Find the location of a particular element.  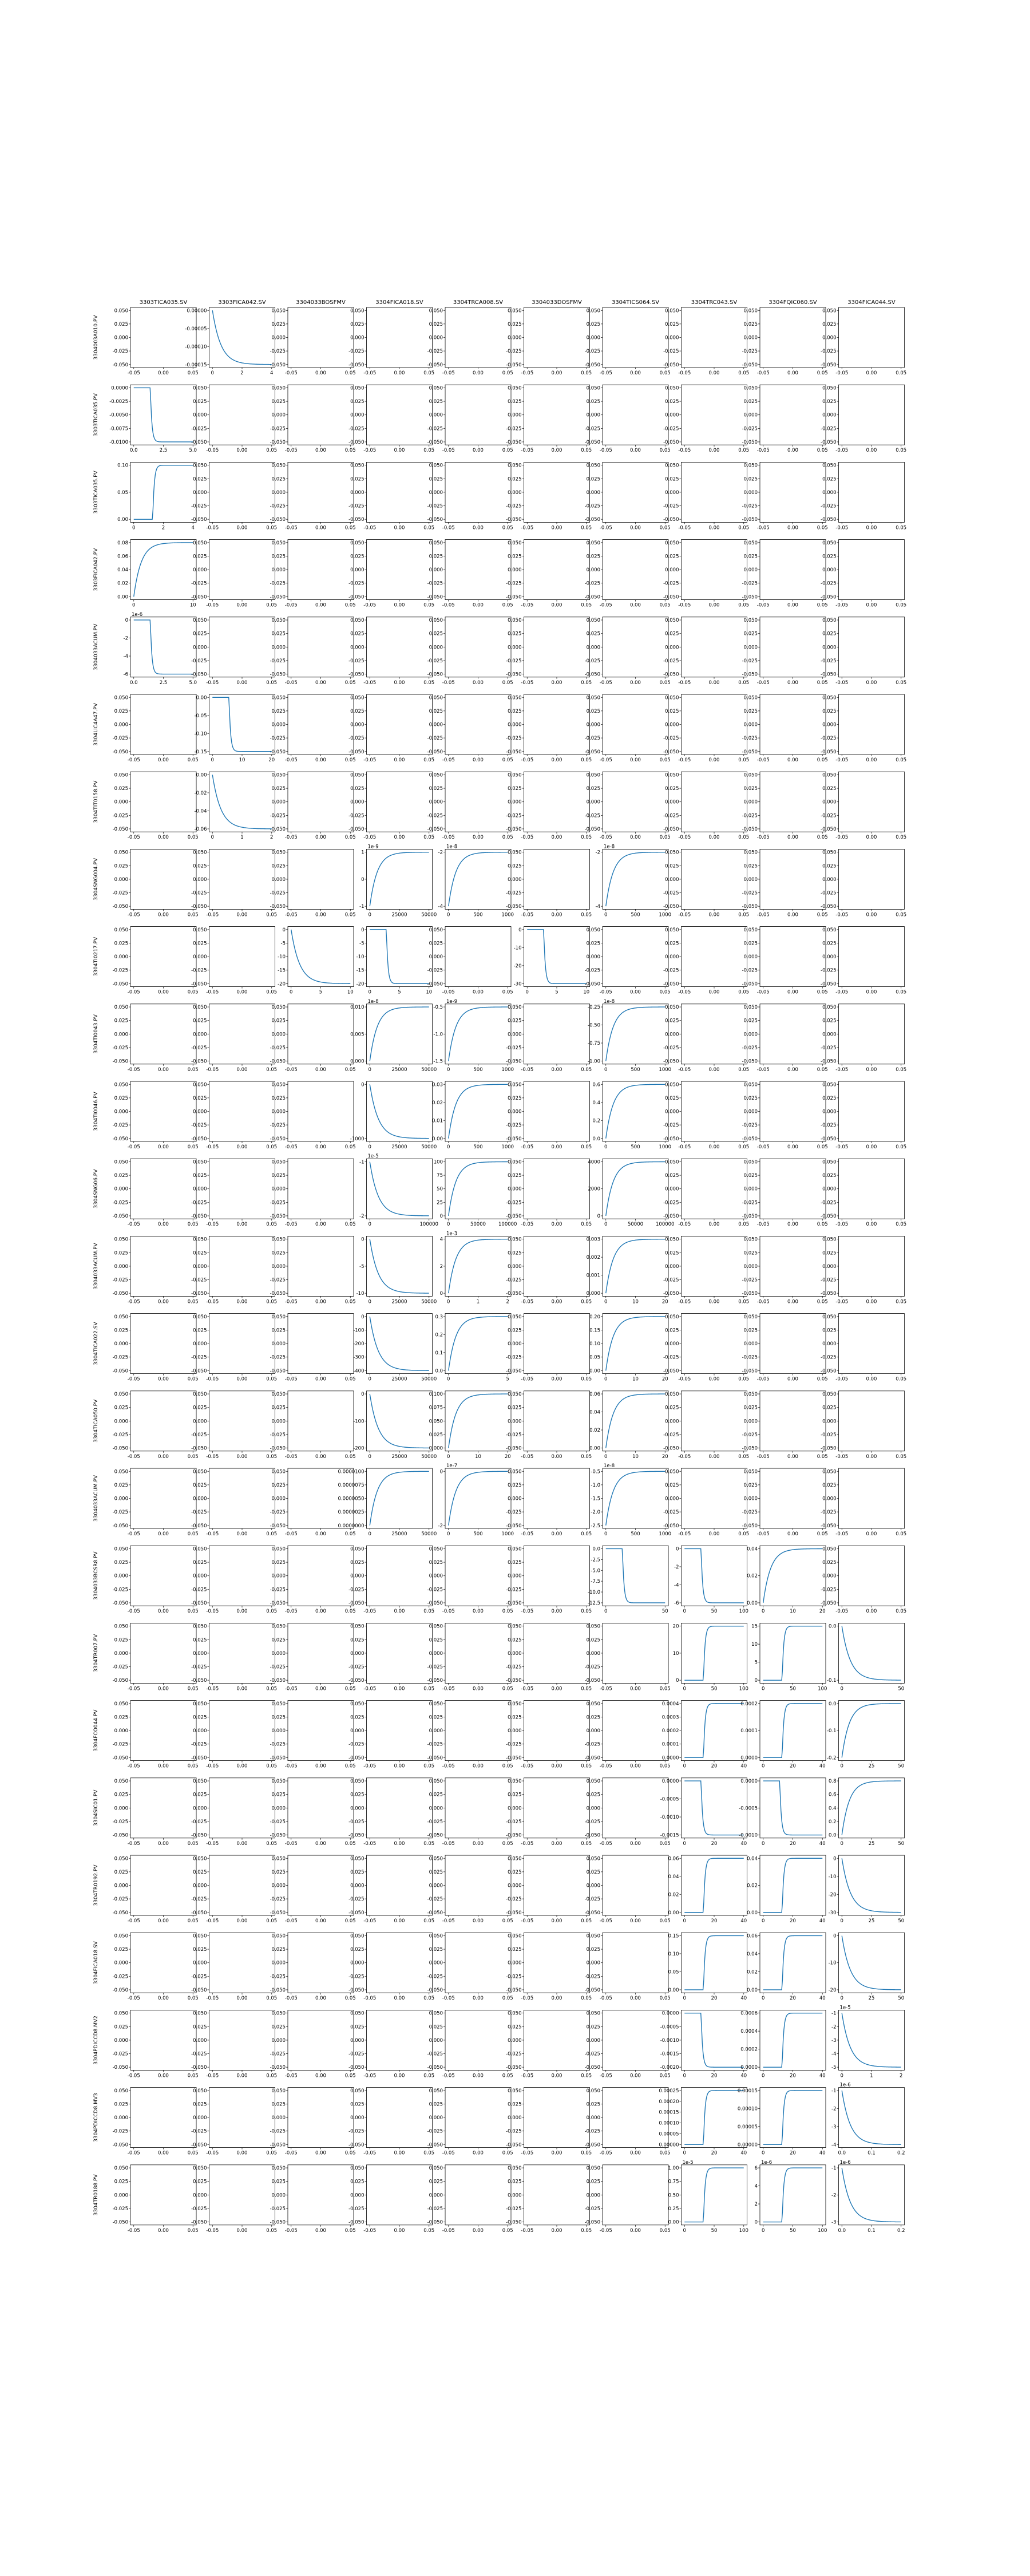

x-tick-label: 0.1 is located at coordinates (871, 2231).